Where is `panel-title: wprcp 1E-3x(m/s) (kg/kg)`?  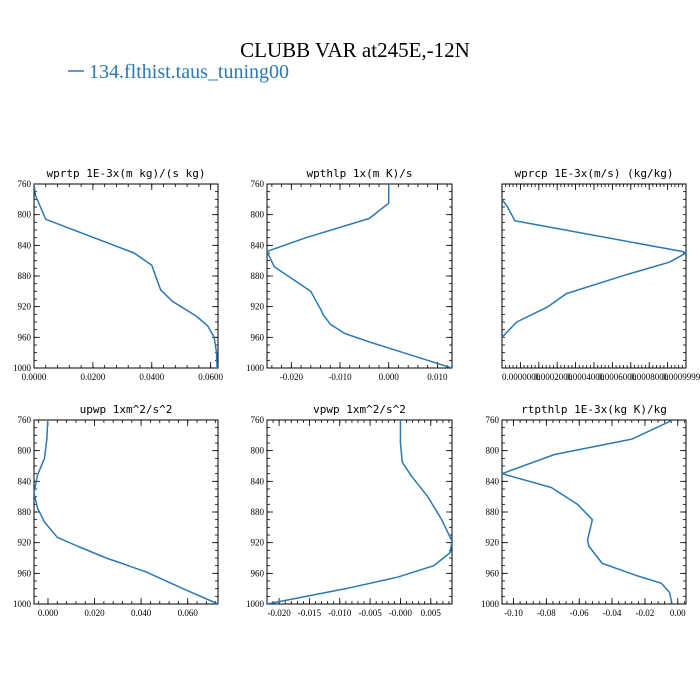 panel-title: wprcp 1E-3x(m/s) (kg/kg) is located at coordinates (594, 173).